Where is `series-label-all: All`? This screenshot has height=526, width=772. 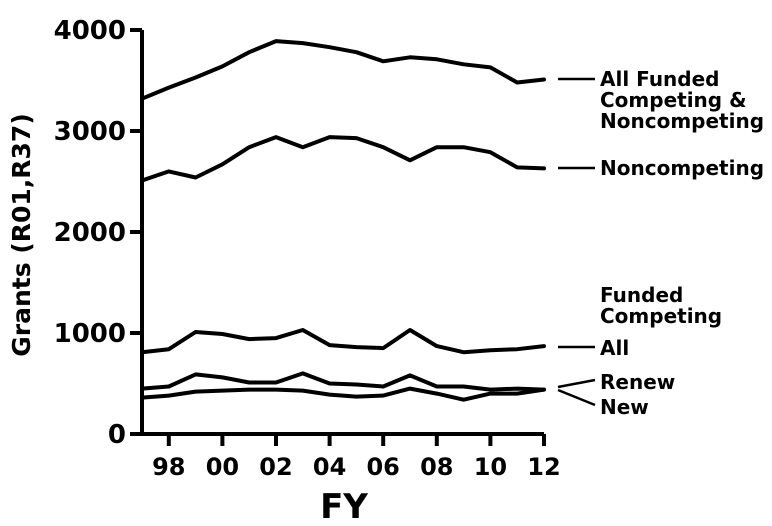
series-label-all: All is located at coordinates (614, 348).